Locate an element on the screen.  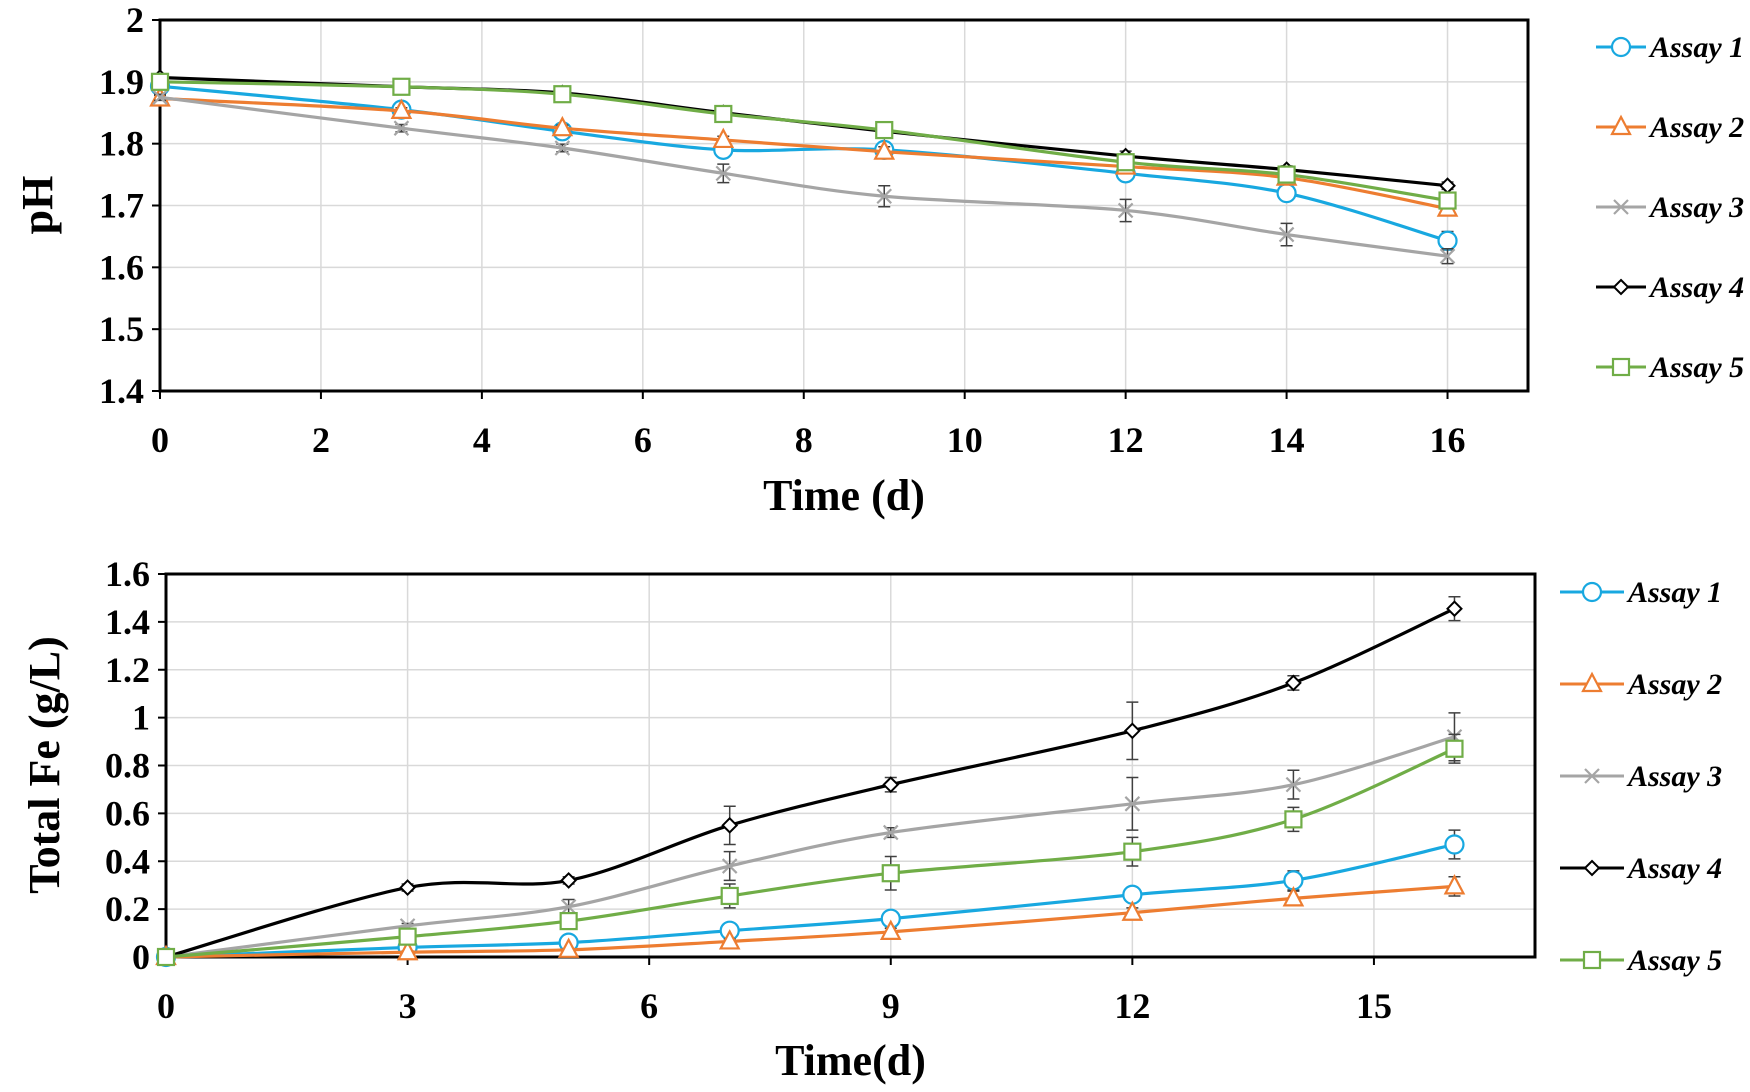
y-tick-label: 1.2 is located at coordinates (127, 670).